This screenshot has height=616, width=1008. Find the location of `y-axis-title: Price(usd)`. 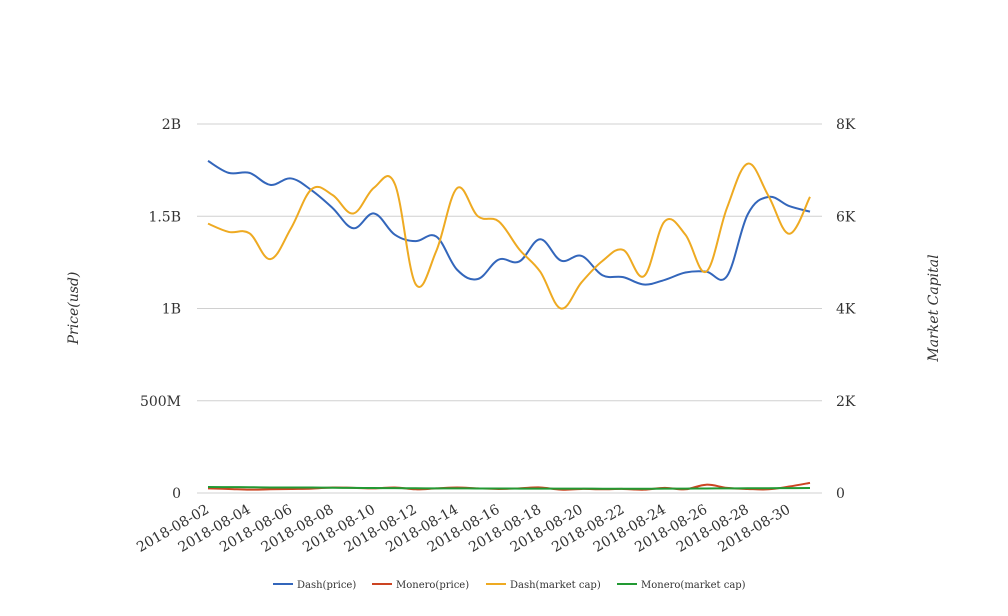

y-axis-title: Price(usd) is located at coordinates (74, 309).